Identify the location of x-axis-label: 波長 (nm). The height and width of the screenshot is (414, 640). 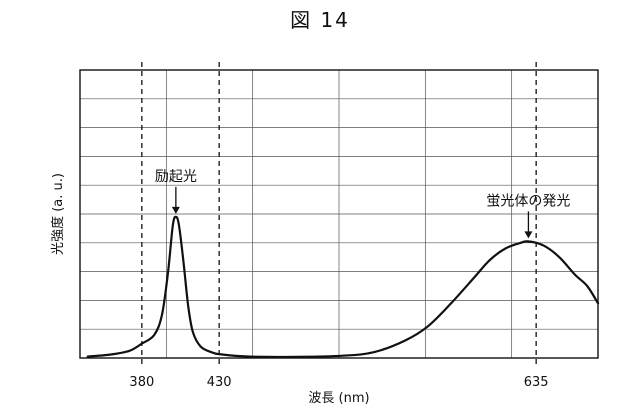
(338, 398).